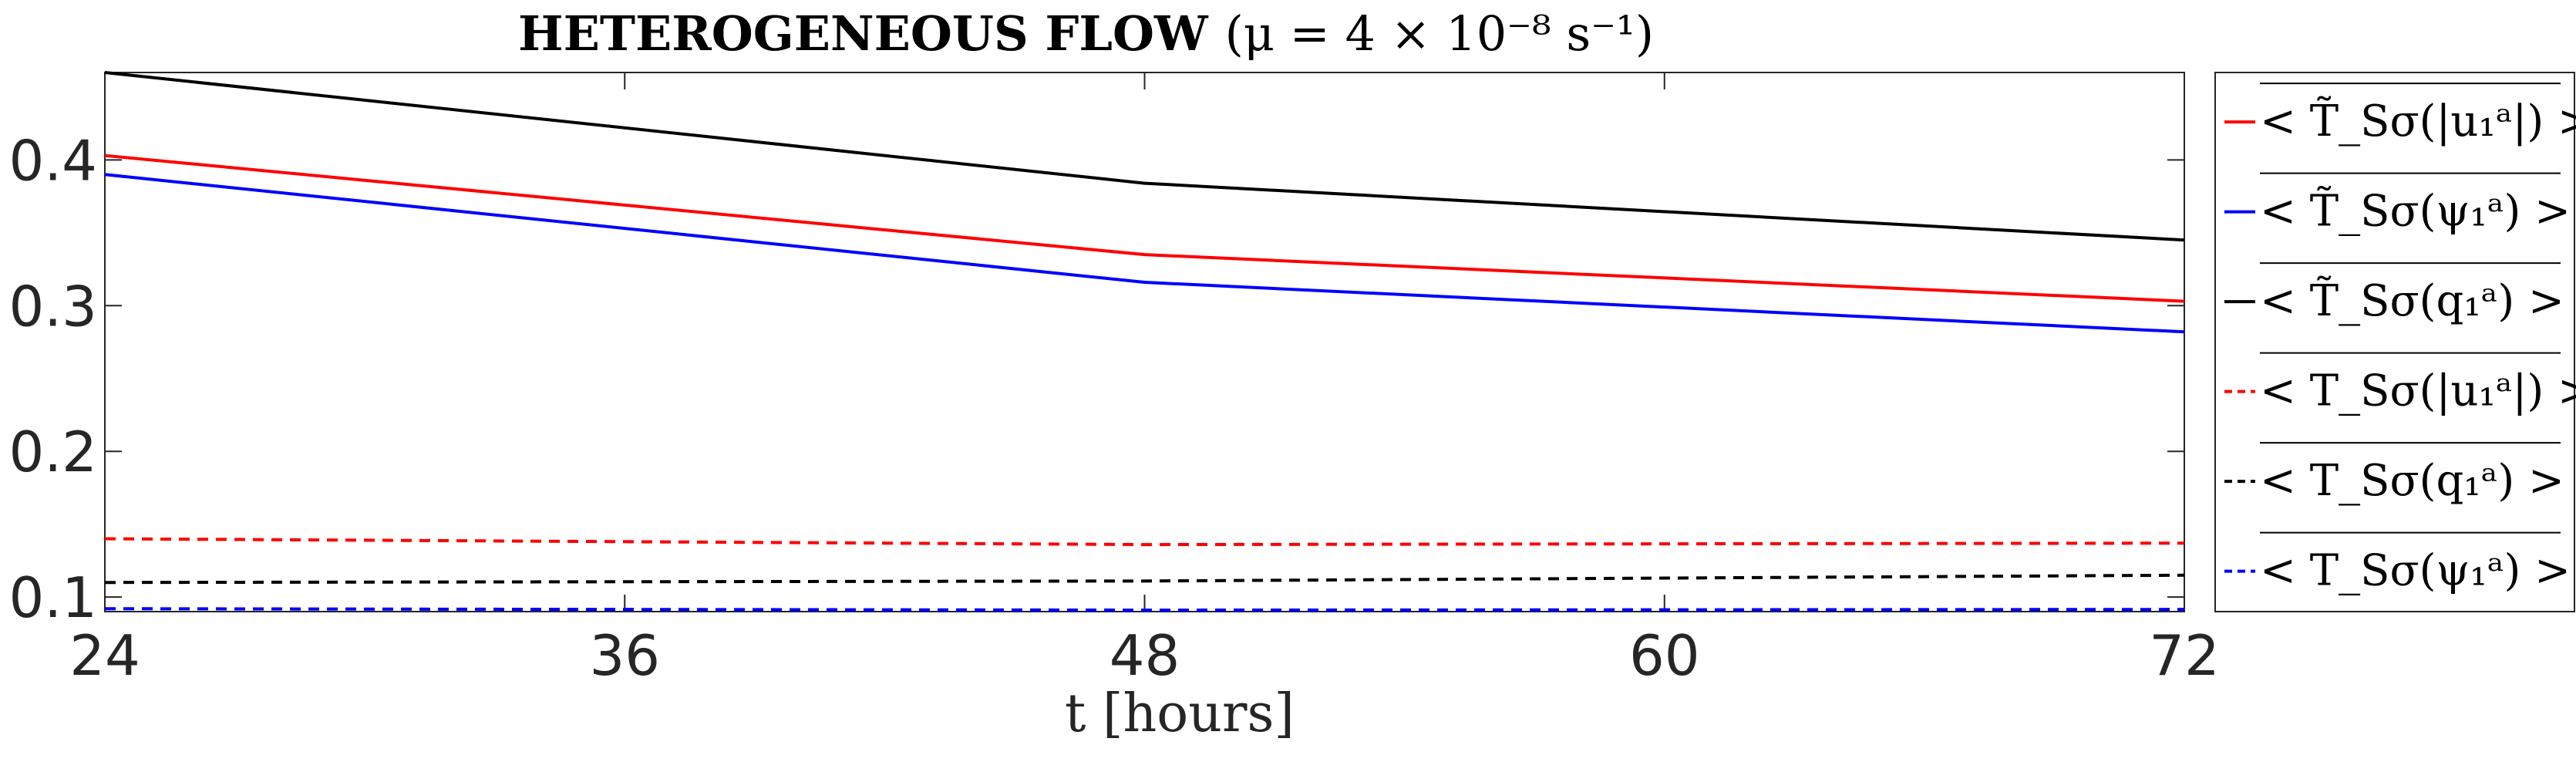 Image resolution: width=2576 pixels, height=762 pixels. Describe the element at coordinates (864, 33) in the screenshot. I see `chart-title-main: HETEROGENEOUS FLOW` at that location.